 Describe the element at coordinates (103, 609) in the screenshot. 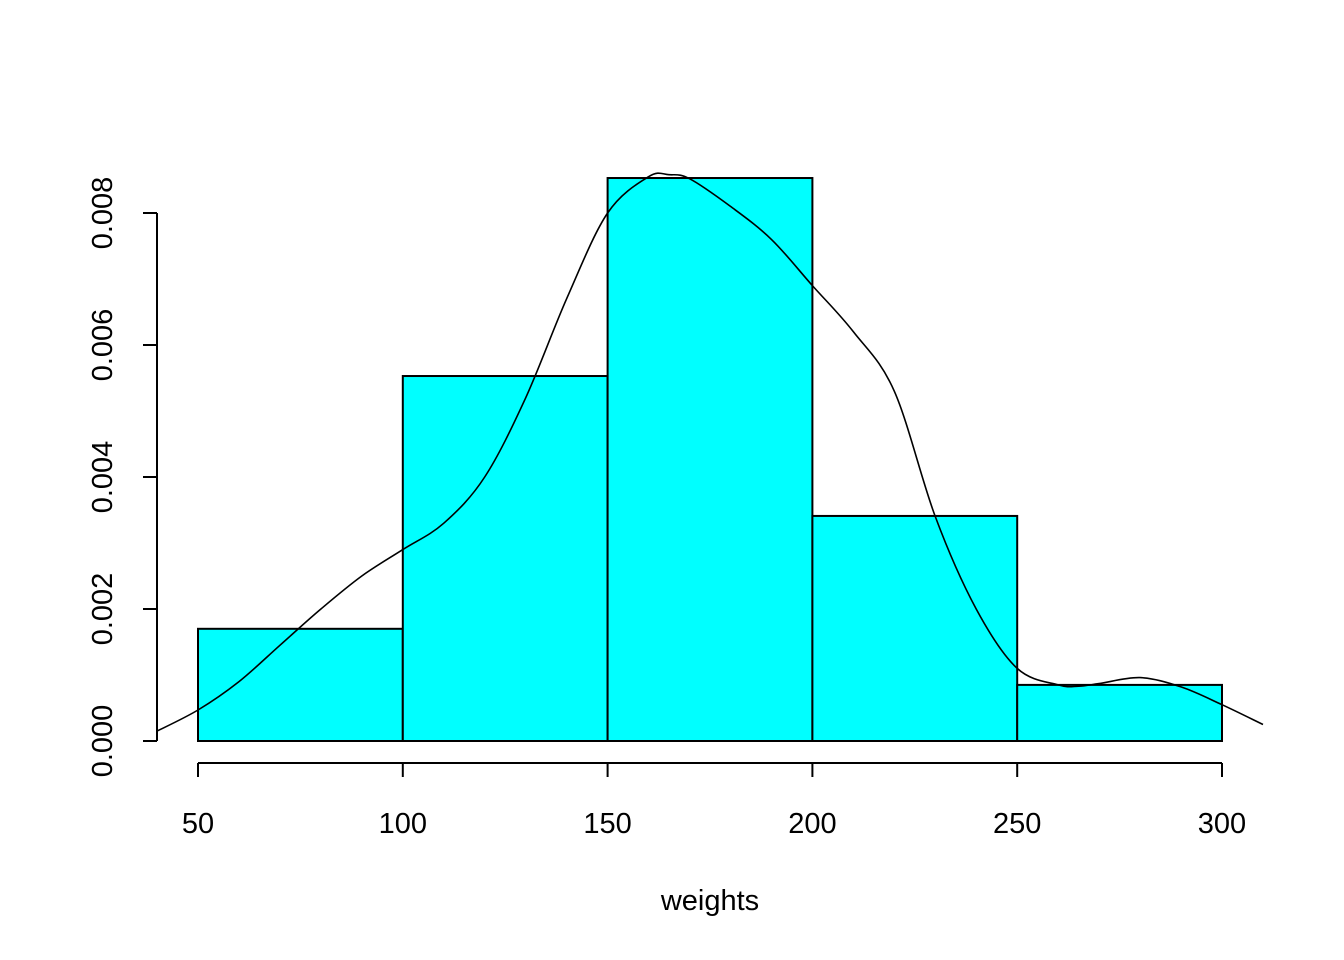

I see `y-tick-label: 0.002` at that location.